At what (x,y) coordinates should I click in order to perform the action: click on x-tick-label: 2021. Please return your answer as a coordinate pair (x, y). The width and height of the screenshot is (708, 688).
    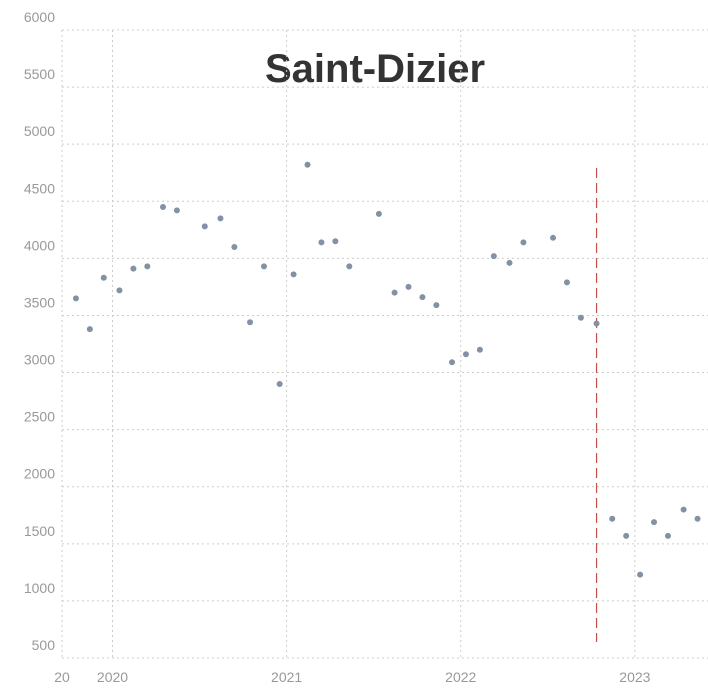
    Looking at the image, I should click on (286, 677).